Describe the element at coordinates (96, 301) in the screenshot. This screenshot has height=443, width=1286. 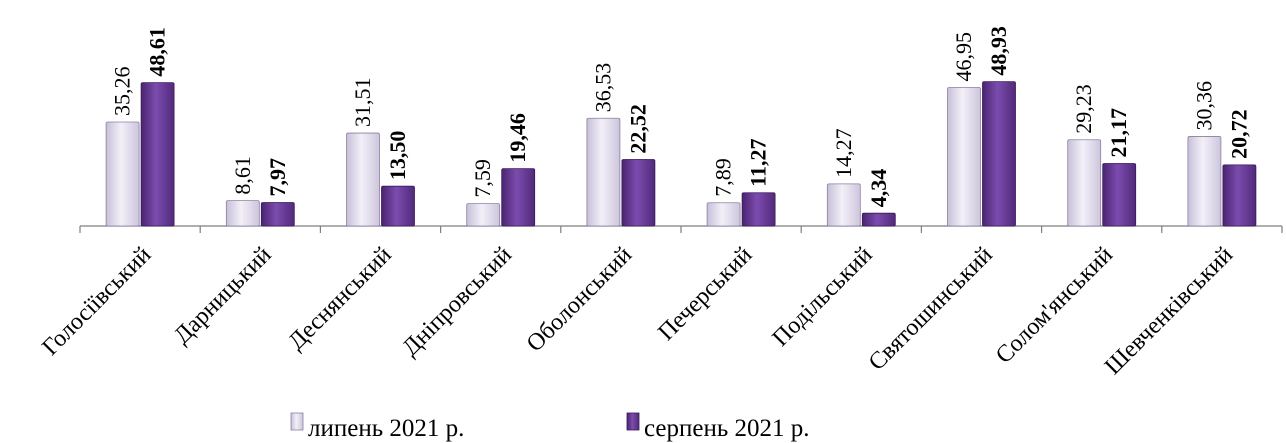
I see `category-label: Голосіївський` at that location.